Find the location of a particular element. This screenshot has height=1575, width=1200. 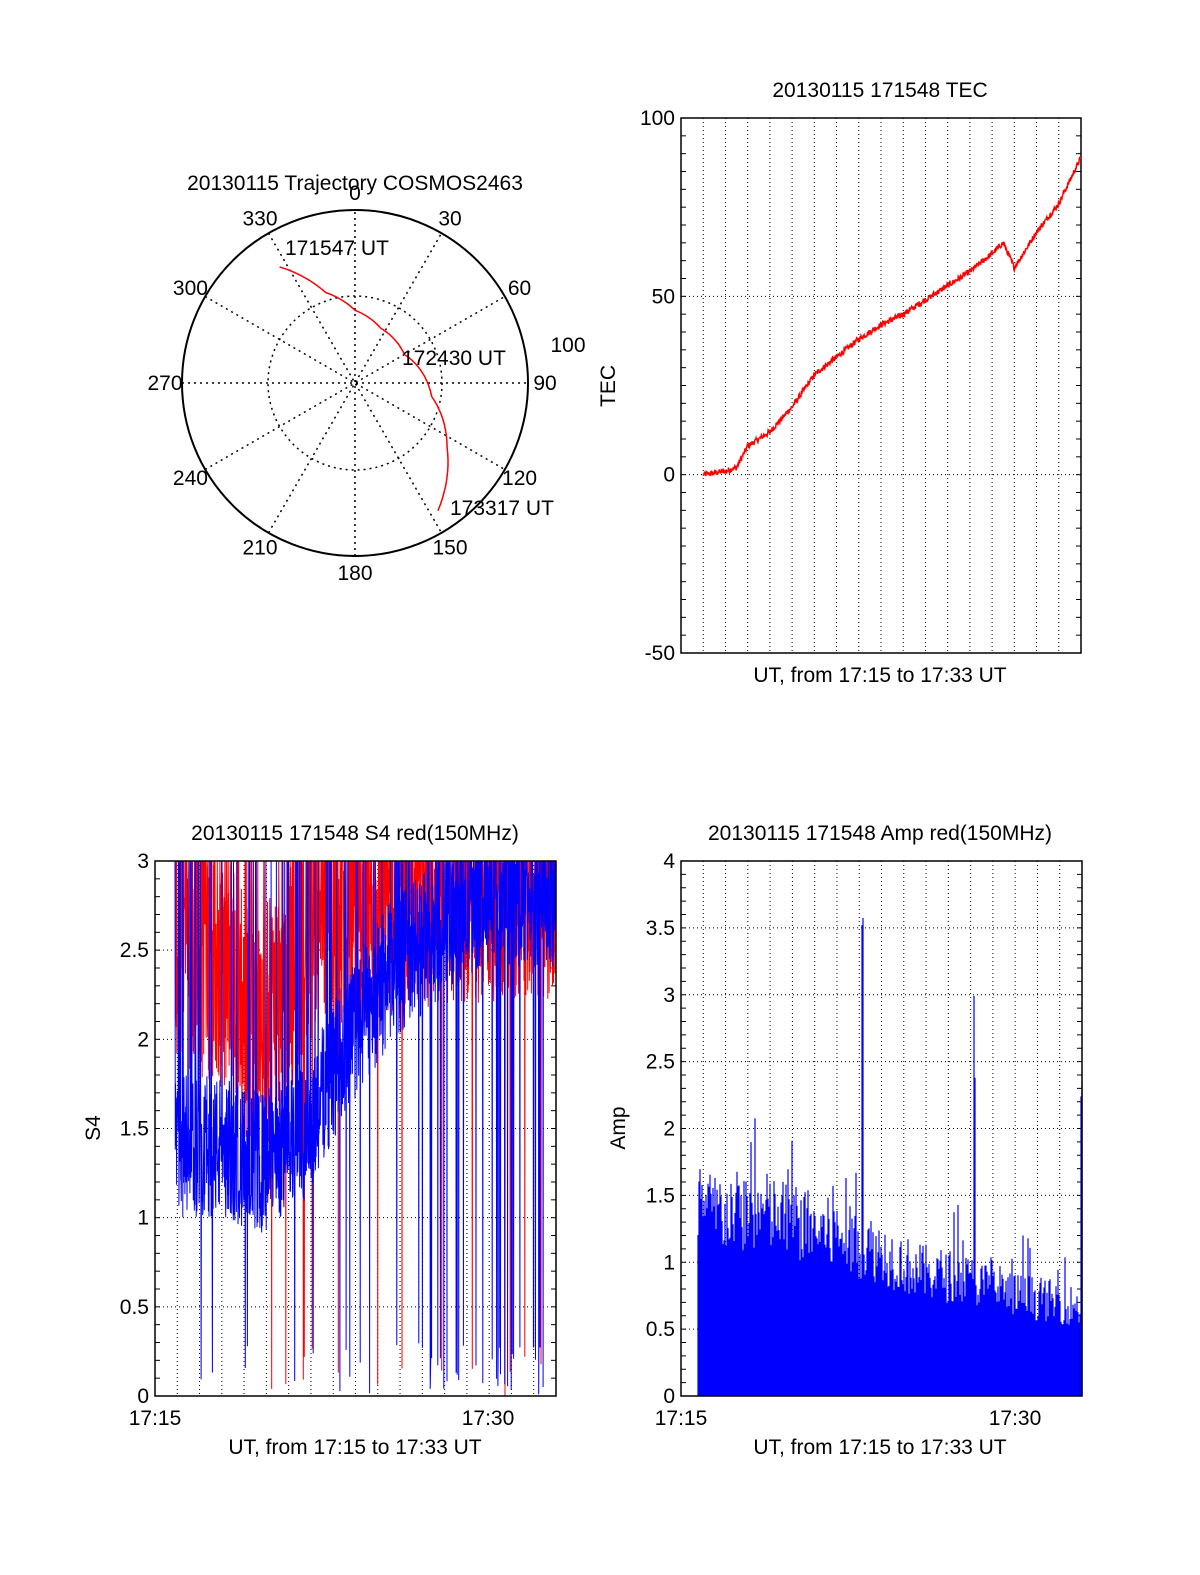

polar-grid is located at coordinates (355, 383).